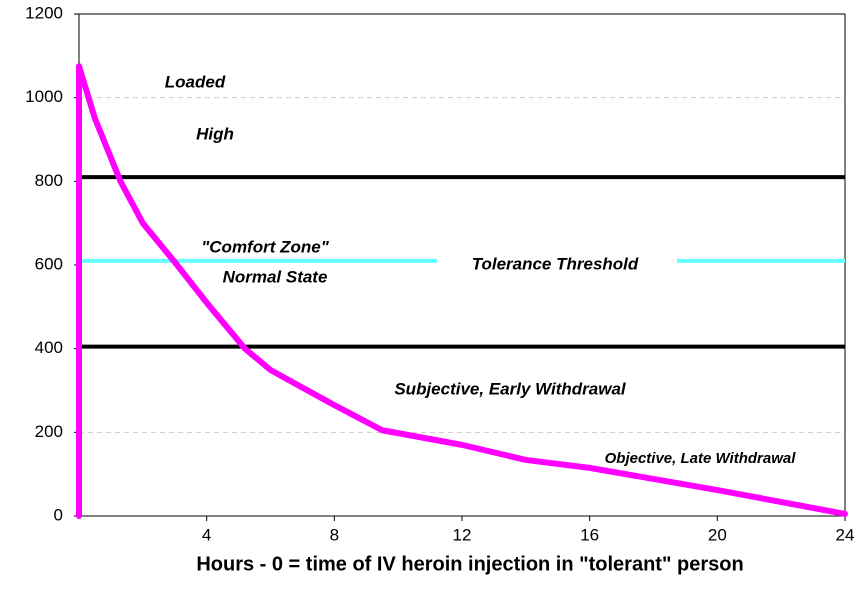 This screenshot has height=594, width=857. Describe the element at coordinates (49, 431) in the screenshot. I see `y-tick-label: 200` at that location.